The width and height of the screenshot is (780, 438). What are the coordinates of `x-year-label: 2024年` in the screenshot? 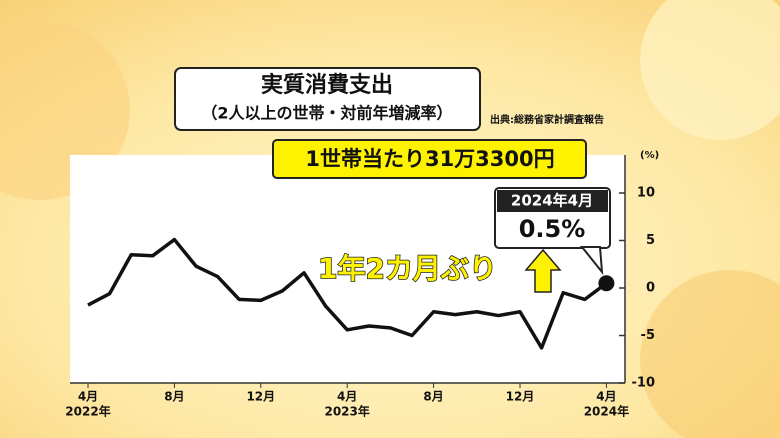 It's located at (606, 411).